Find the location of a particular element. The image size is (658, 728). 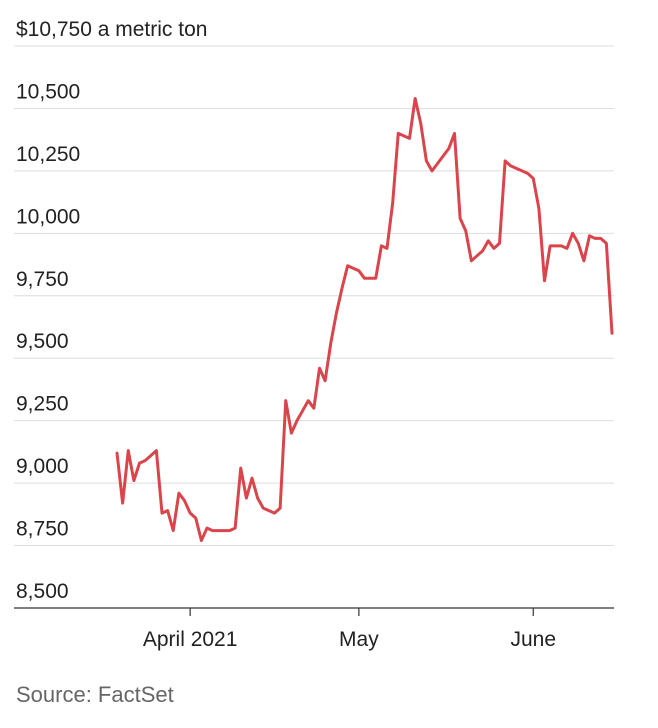

y-tick-label-10000: 10,000 is located at coordinates (48, 216).